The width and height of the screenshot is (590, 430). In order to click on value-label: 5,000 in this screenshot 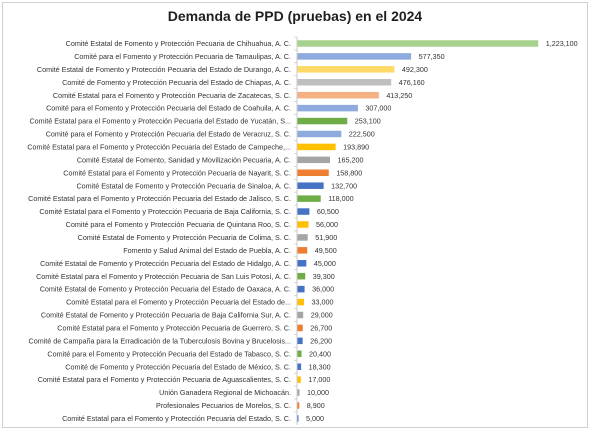, I will do `click(315, 418)`.